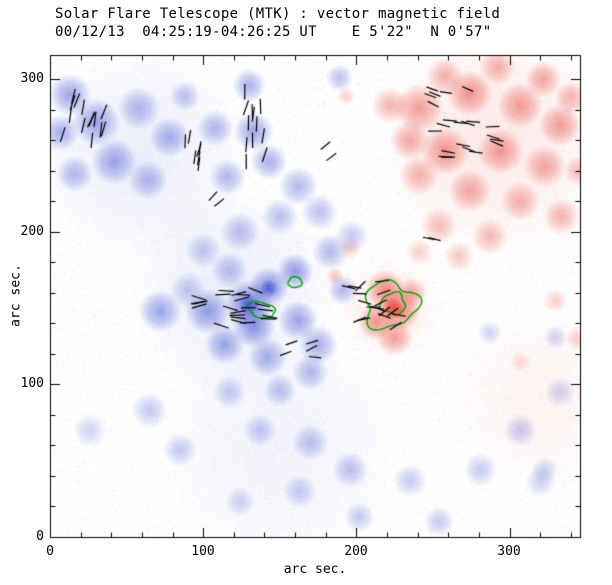 Image resolution: width=612 pixels, height=585 pixels. What do you see at coordinates (509, 551) in the screenshot?
I see `x-tick-label-3: 300` at bounding box center [509, 551].